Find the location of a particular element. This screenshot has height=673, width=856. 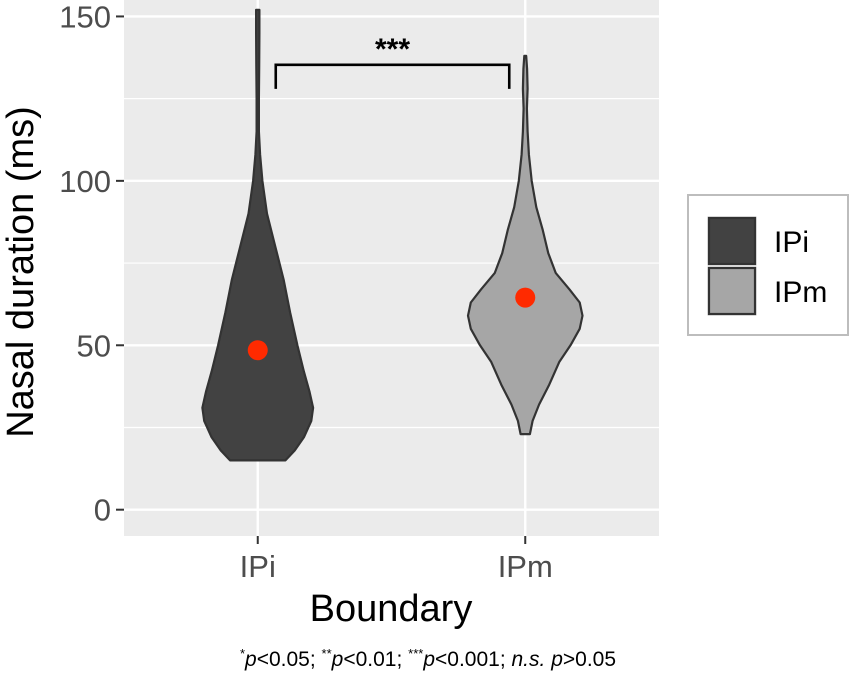

x-axis-title: Boundary is located at coordinates (391, 609).